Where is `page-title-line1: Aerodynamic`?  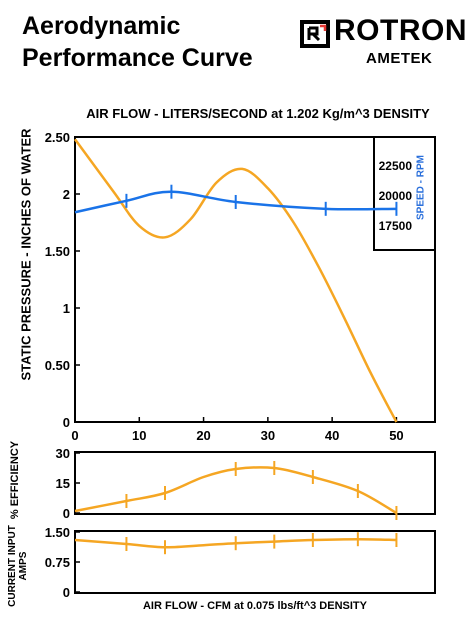
page-title-line1: Aerodynamic is located at coordinates (101, 26).